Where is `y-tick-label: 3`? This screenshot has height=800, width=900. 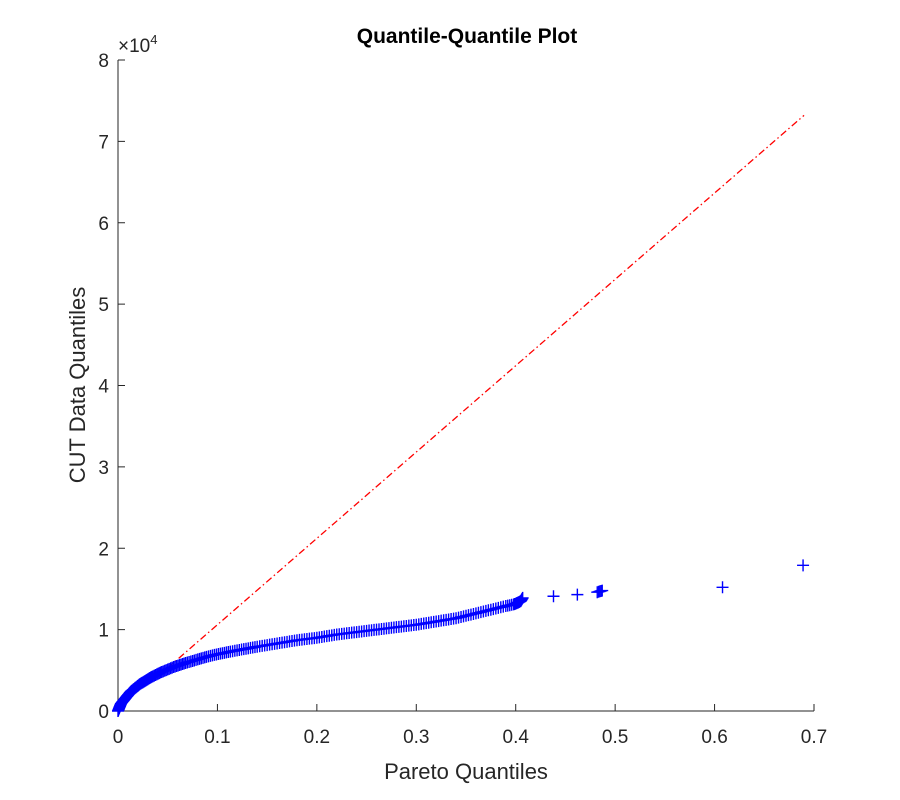
y-tick-label: 3 is located at coordinates (103, 468).